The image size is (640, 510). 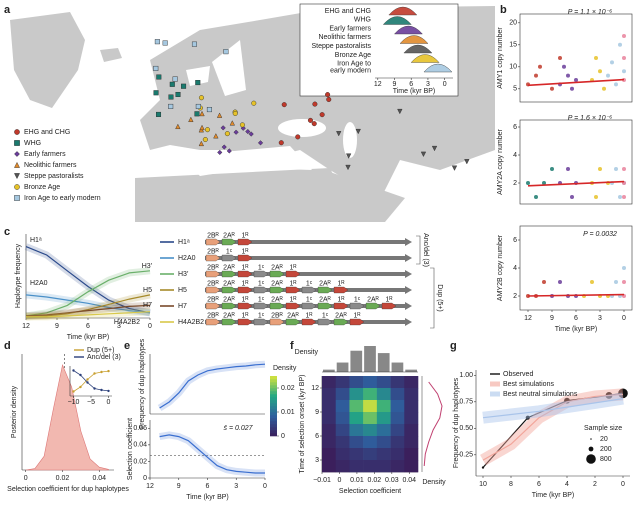 What do you see at coordinates (14, 411) in the screenshot?
I see `y-axis-label: Posterior density` at bounding box center [14, 411].